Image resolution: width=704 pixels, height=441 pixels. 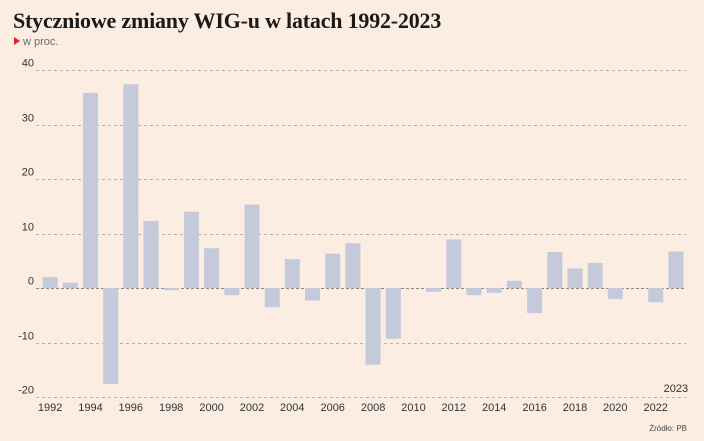 What do you see at coordinates (655, 408) in the screenshot?
I see `x-tick-label: 2022` at bounding box center [655, 408].